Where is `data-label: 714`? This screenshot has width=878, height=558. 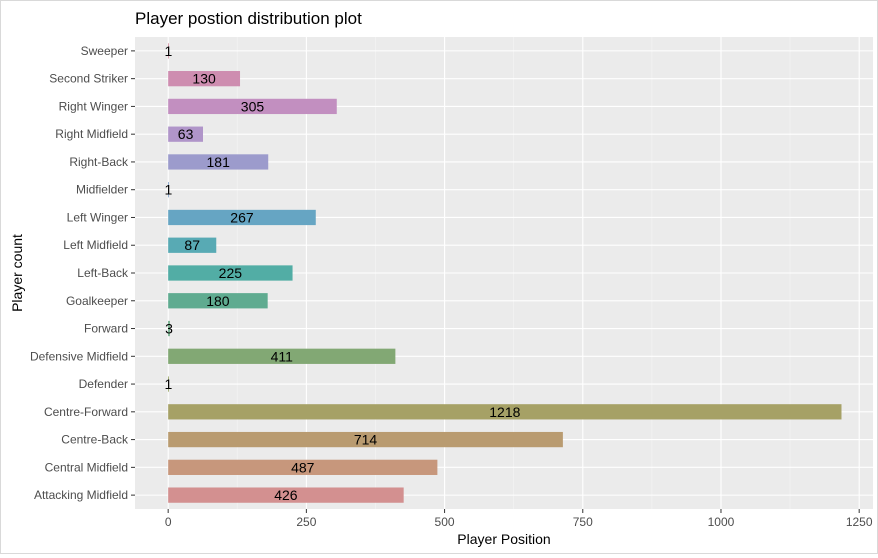
data-label: 714 is located at coordinates (366, 440).